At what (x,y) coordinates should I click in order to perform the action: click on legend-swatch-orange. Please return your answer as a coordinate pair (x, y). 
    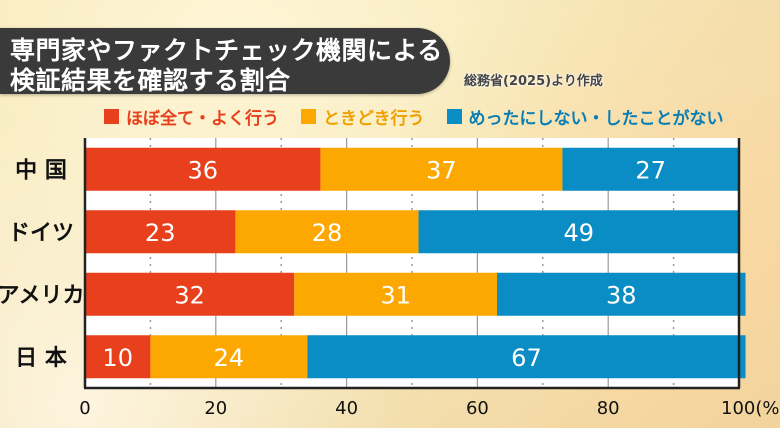
    Looking at the image, I should click on (308, 116).